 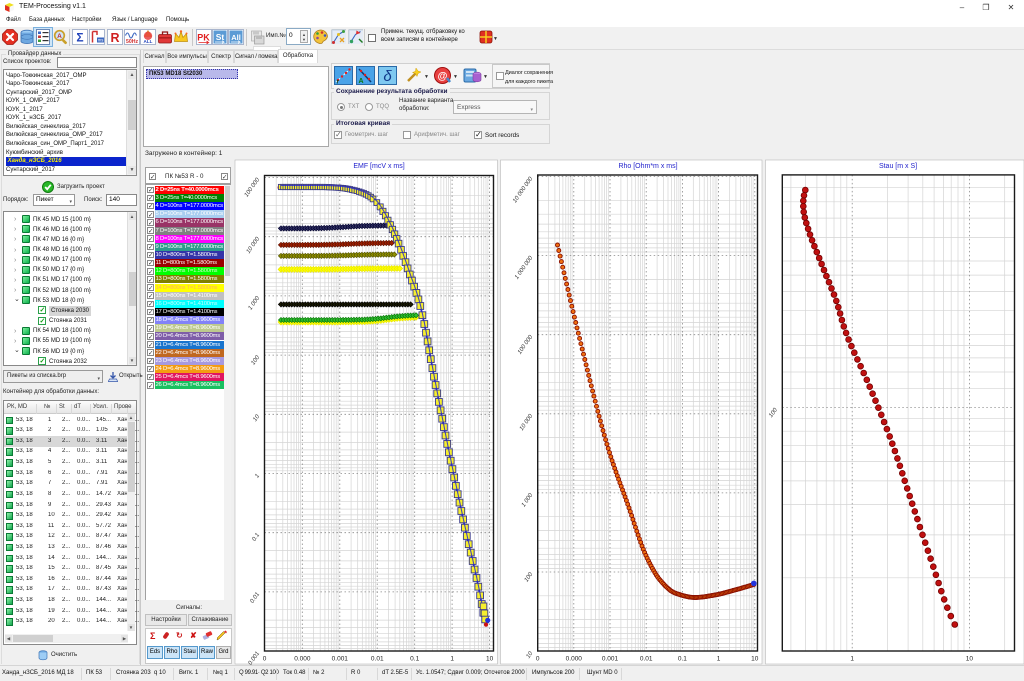 I want to click on svg-text: Rho [Ohm*m x ms], so click(x=647, y=166).